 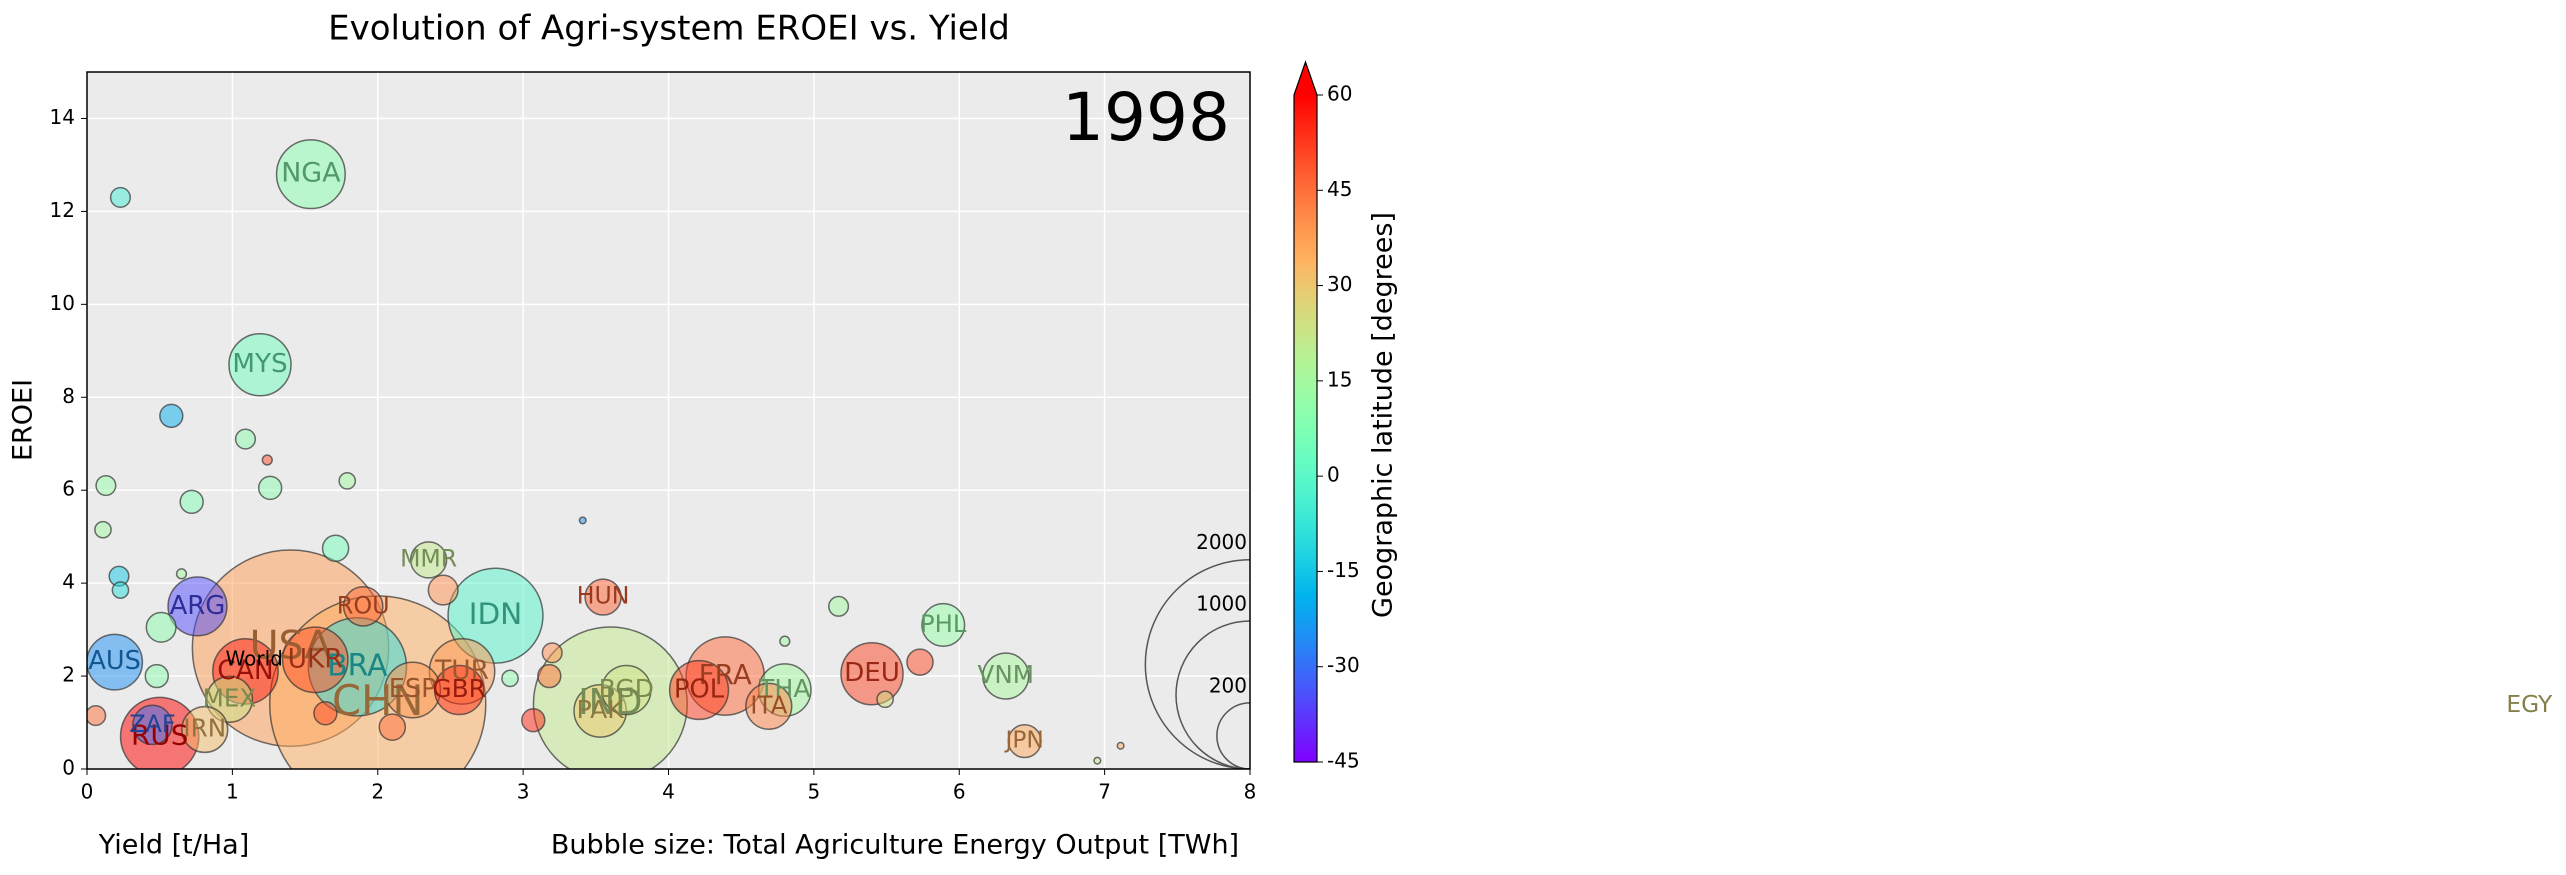 I want to click on x-tick-label: 1, so click(x=232, y=792).